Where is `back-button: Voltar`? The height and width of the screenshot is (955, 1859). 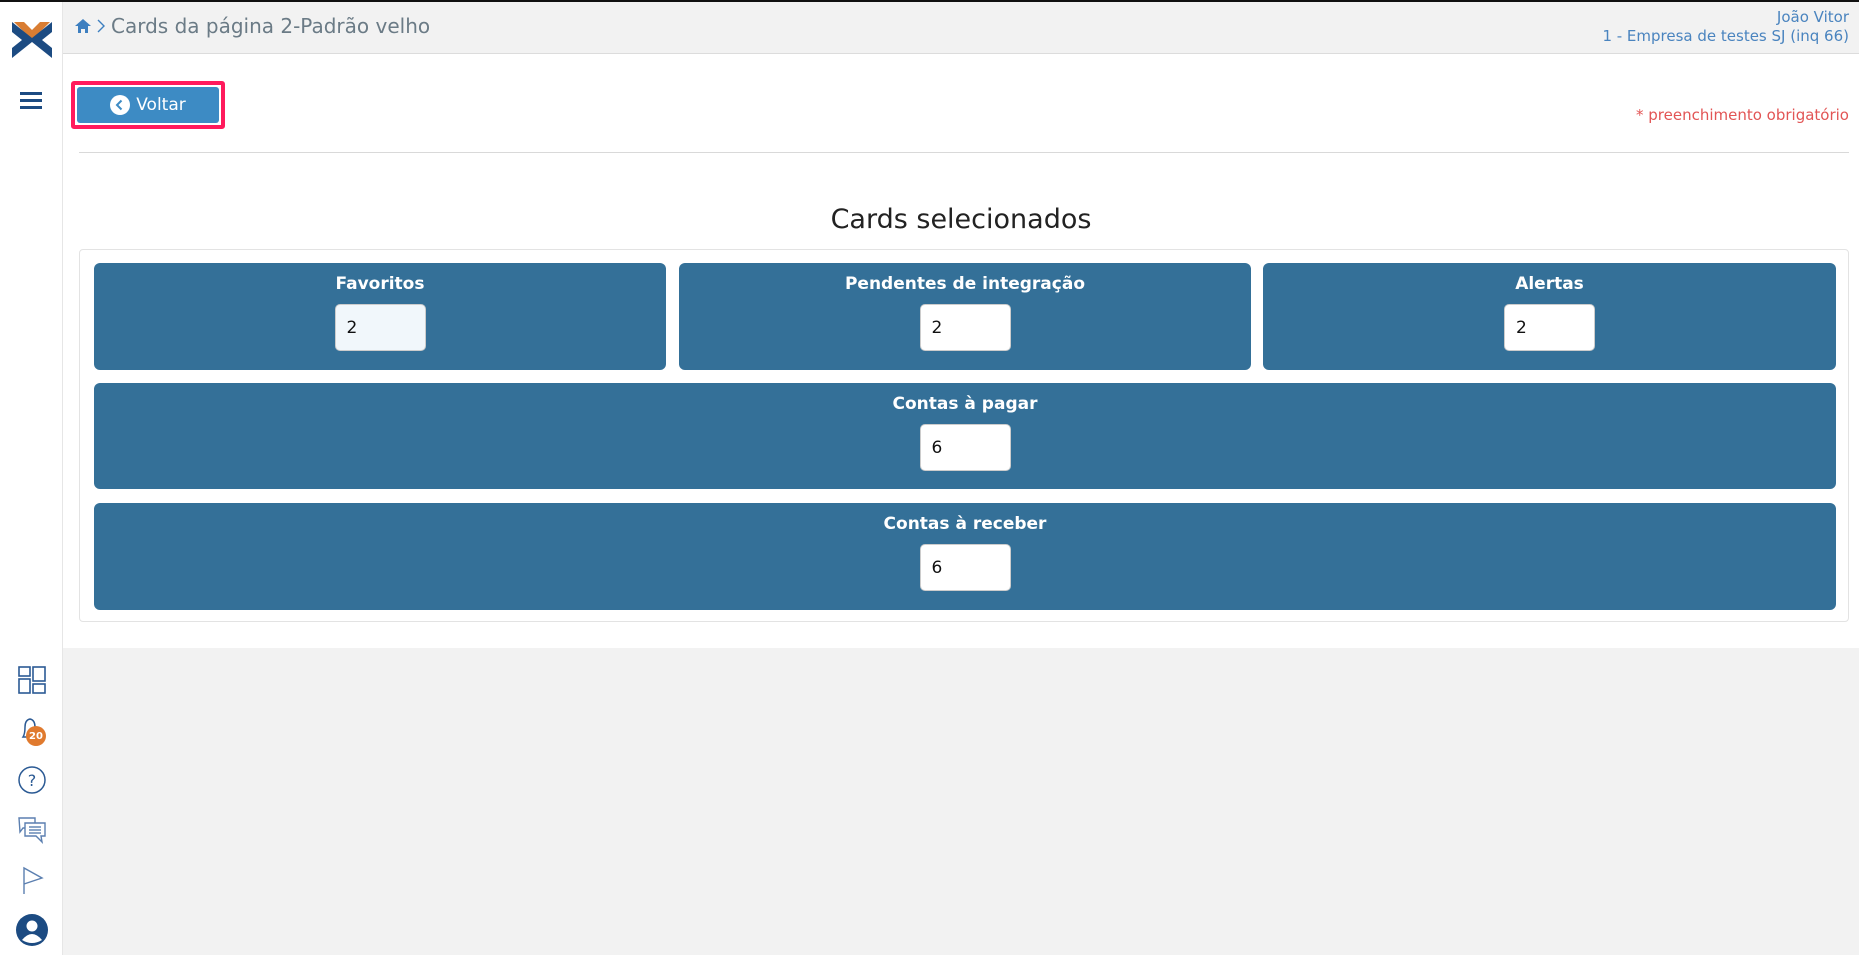 back-button: Voltar is located at coordinates (148, 105).